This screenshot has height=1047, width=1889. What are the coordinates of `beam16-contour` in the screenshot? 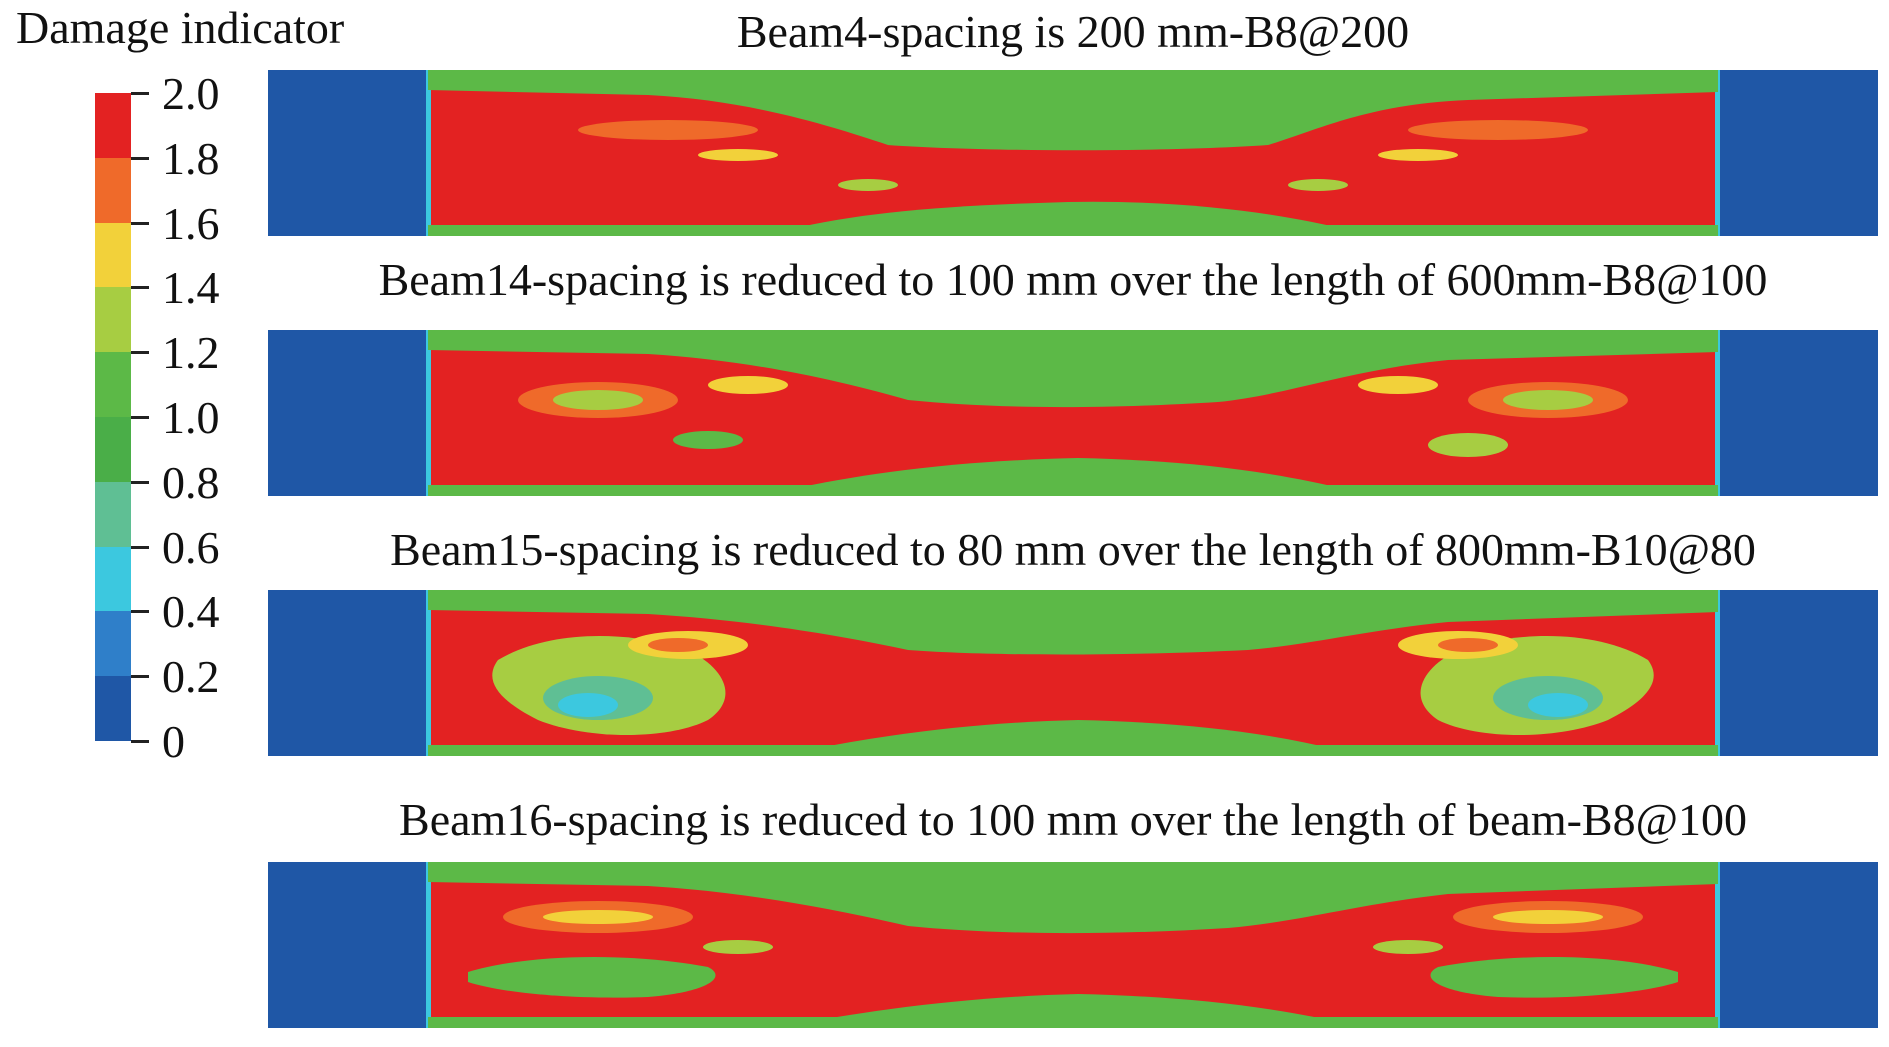 It's located at (1073, 945).